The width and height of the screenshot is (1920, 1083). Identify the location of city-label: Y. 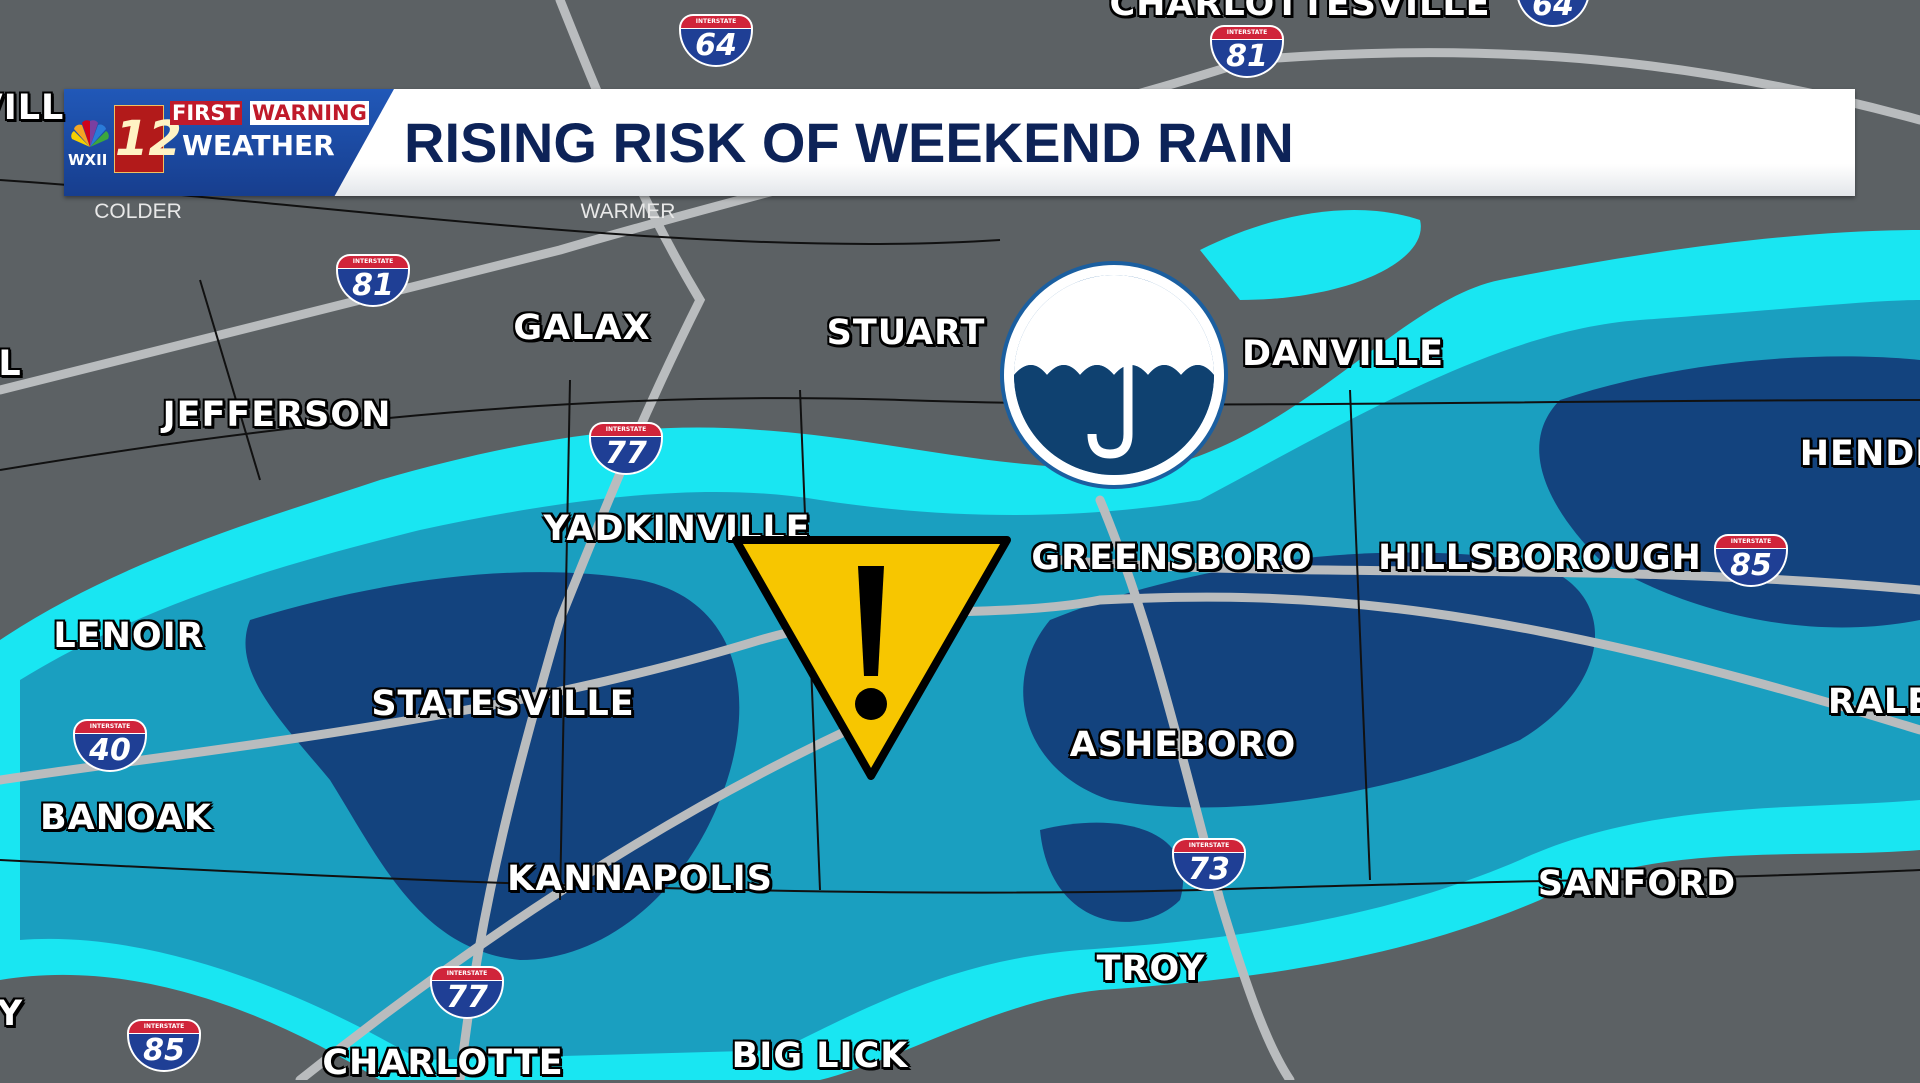
(12, 1014).